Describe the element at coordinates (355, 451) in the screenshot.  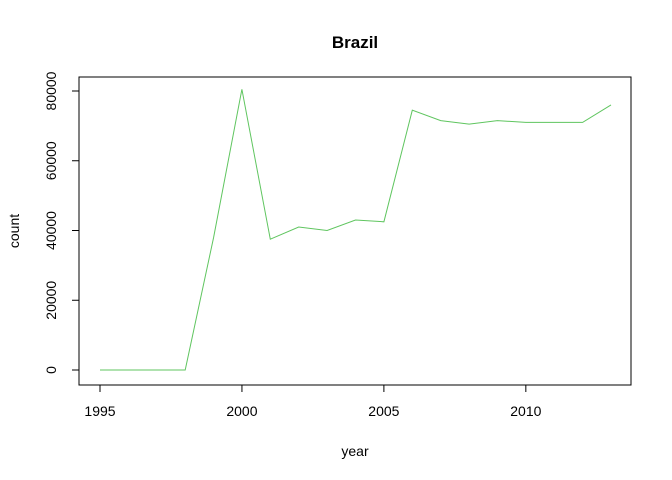
I see `x-axis-label: year` at that location.